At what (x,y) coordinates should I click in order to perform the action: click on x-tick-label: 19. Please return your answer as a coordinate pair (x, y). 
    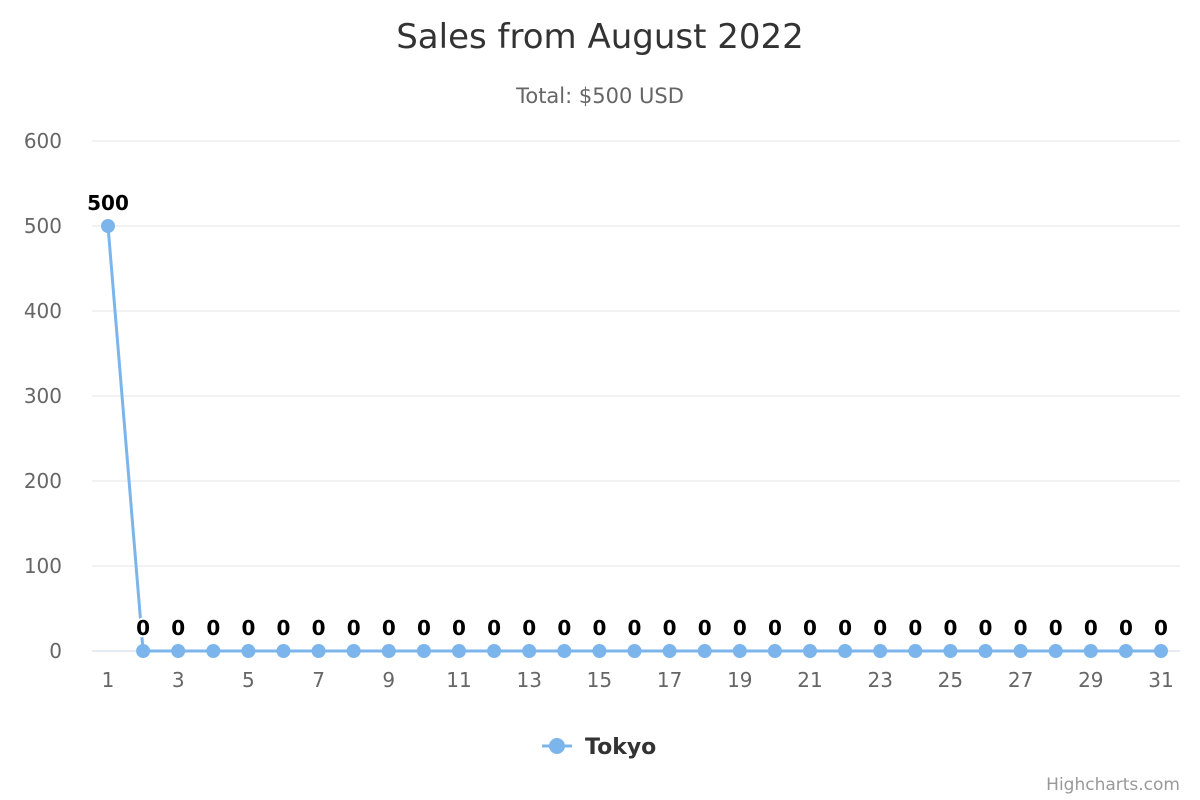
    Looking at the image, I should click on (739, 680).